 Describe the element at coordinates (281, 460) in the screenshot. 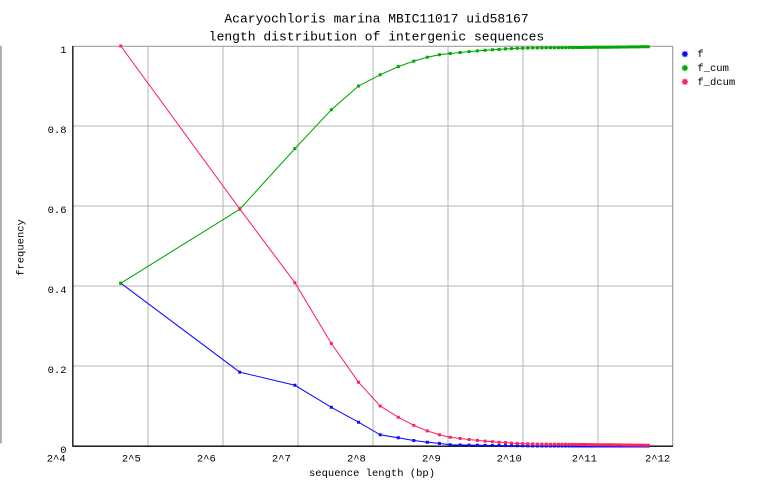

I see `svg-text: 2^7` at that location.